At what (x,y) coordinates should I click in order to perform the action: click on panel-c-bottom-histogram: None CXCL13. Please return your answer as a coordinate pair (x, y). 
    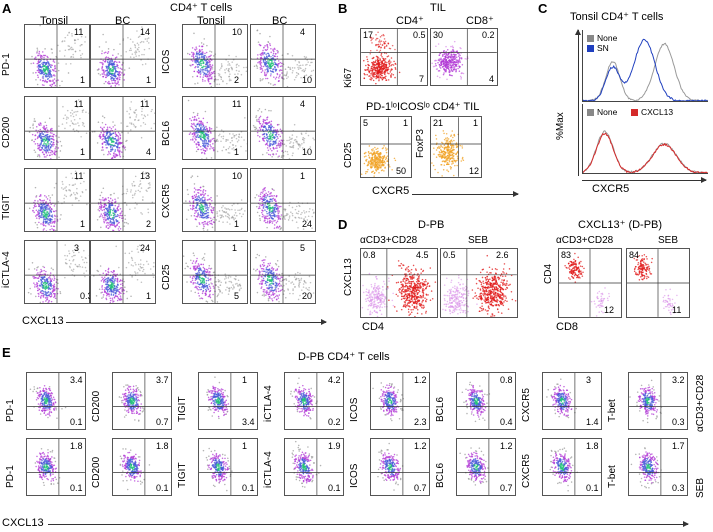
    Looking at the image, I should click on (645, 139).